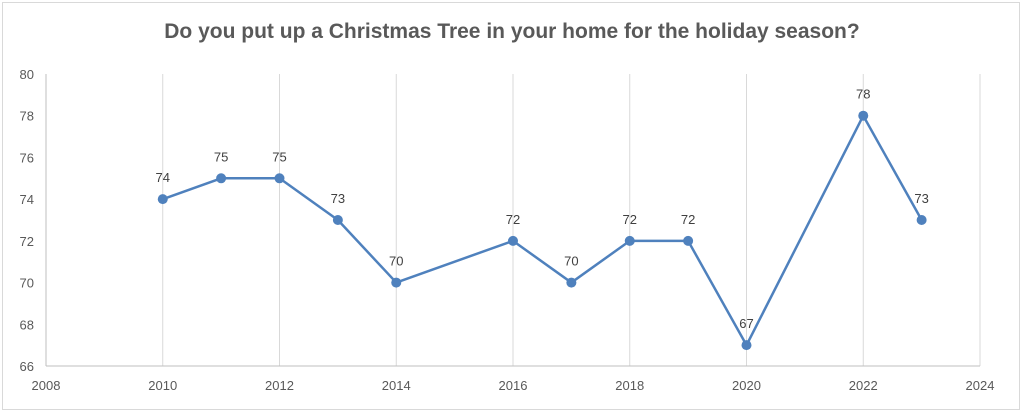 This screenshot has height=414, width=1024. What do you see at coordinates (513, 385) in the screenshot?
I see `x-tick-label: 2016` at bounding box center [513, 385].